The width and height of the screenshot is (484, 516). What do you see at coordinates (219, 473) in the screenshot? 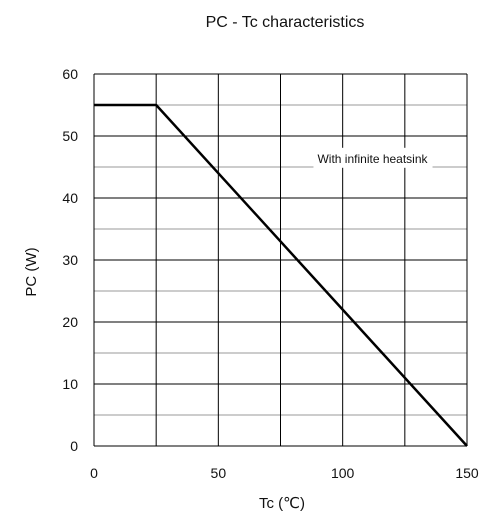
I see `x-tick-label: 50` at bounding box center [219, 473].